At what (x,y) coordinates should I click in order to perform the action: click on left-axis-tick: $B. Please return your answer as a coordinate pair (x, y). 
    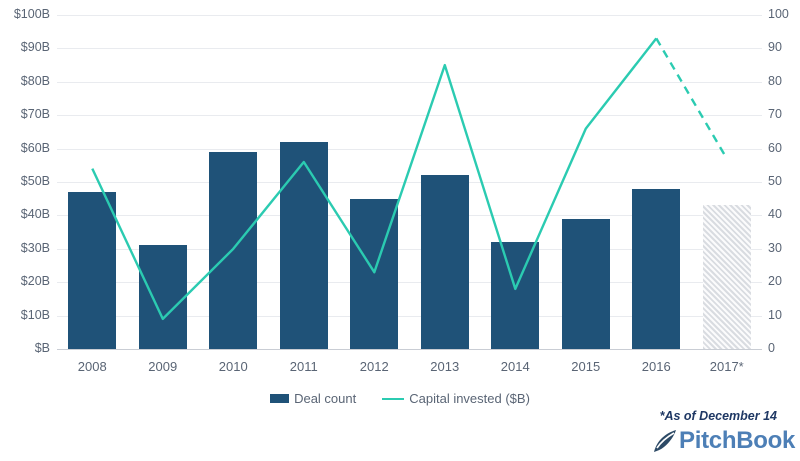
    Looking at the image, I should click on (42, 348).